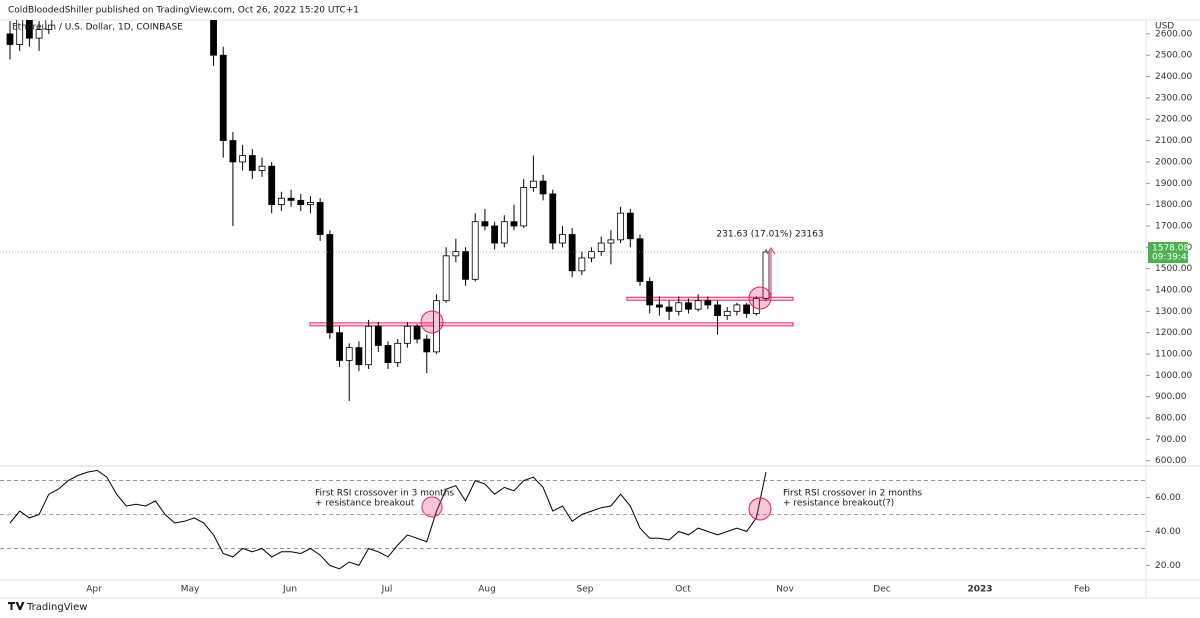 Image resolution: width=1200 pixels, height=618 pixels. I want to click on y-tick-label: 600.00, so click(1171, 461).